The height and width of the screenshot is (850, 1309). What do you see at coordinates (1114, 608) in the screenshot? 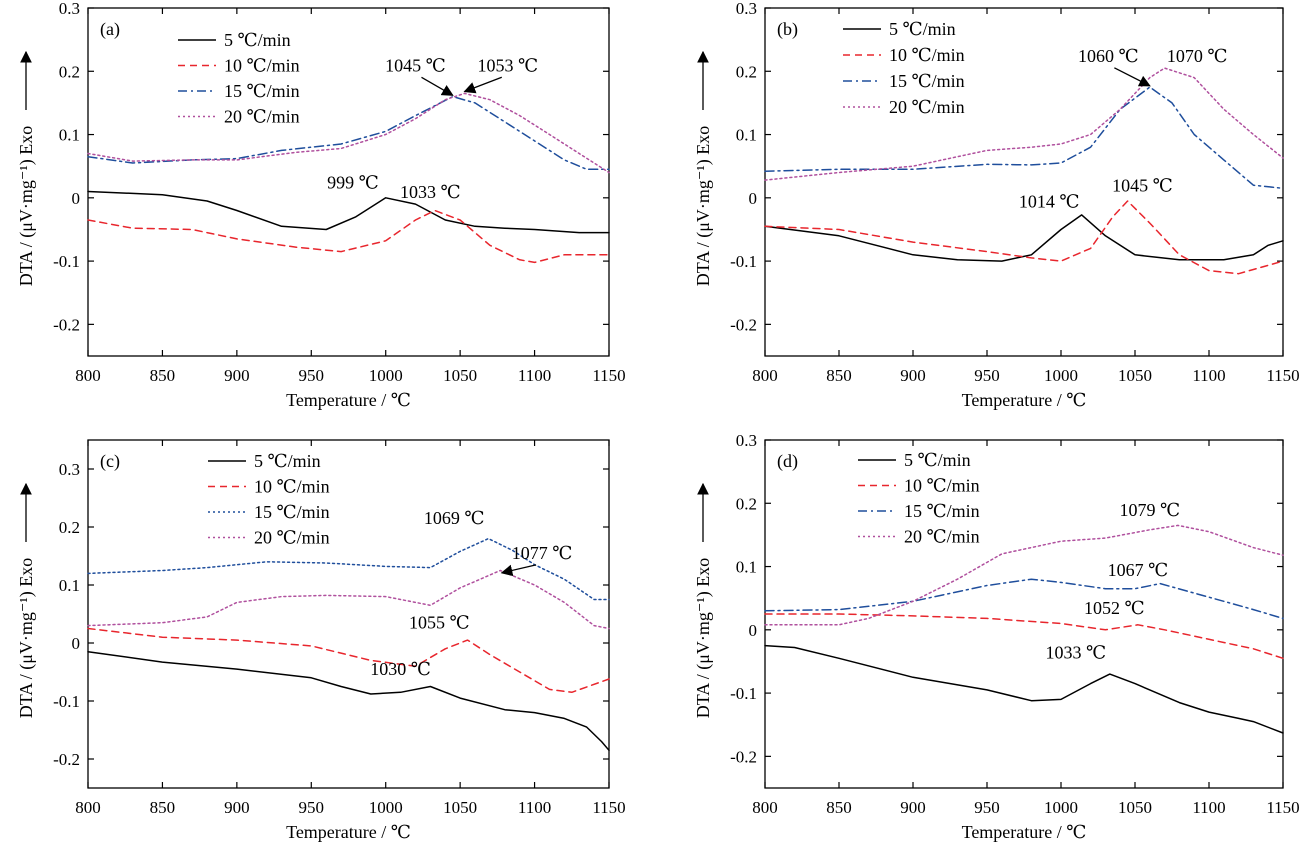
I see `peak-annotation: 1052 ℃` at bounding box center [1114, 608].